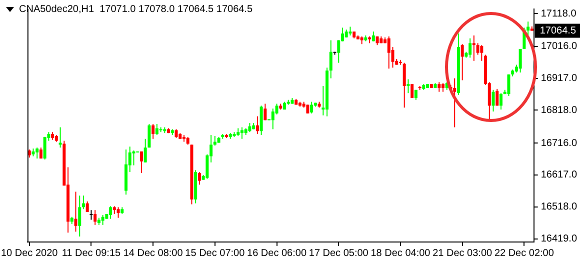 Image resolution: width=580 pixels, height=260 pixels. What do you see at coordinates (559, 78) in the screenshot?
I see `y-tick-label: 16917.0` at bounding box center [559, 78].